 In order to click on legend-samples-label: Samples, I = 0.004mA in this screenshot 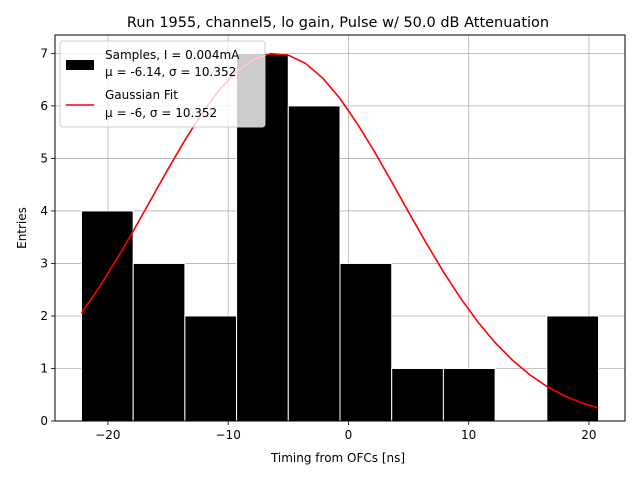, I will do `click(172, 55)`.